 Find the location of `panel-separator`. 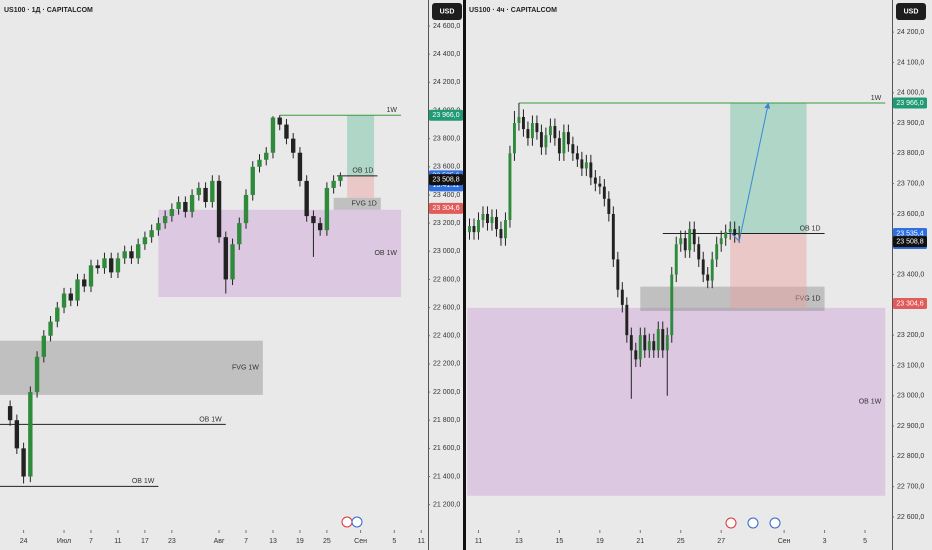

panel-separator is located at coordinates (464, 275).